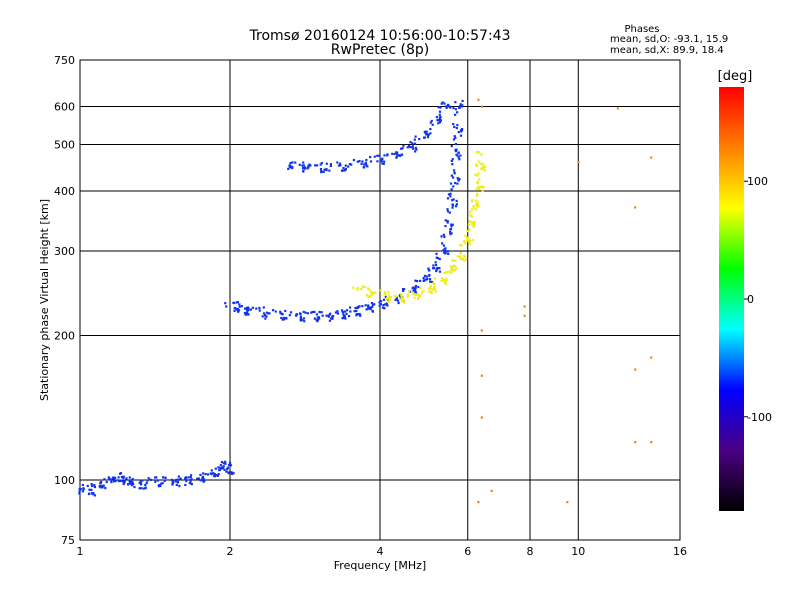 Image resolution: width=800 pixels, height=600 pixels. I want to click on x-tick-label: 6, so click(467, 551).